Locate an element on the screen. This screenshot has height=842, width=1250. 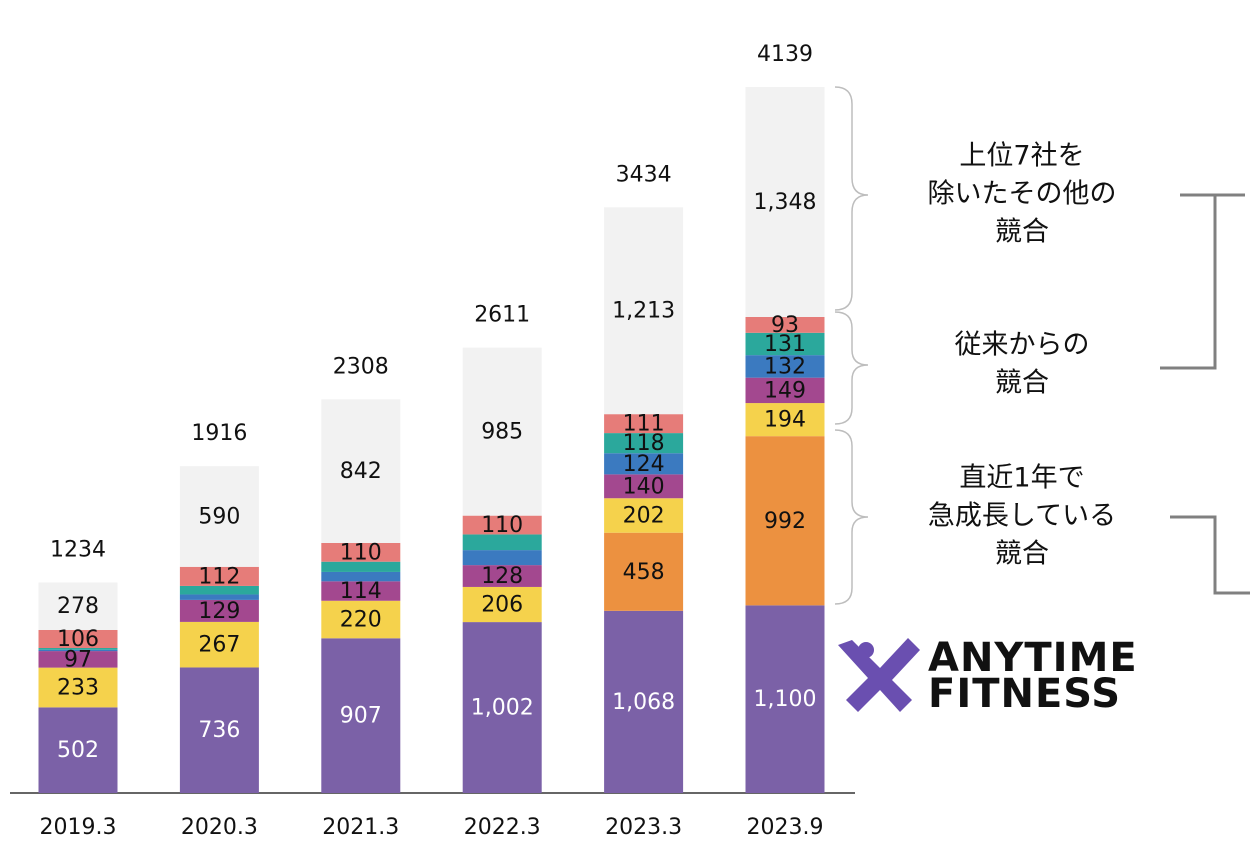
annotation: 急成長している is located at coordinates (1022, 516).